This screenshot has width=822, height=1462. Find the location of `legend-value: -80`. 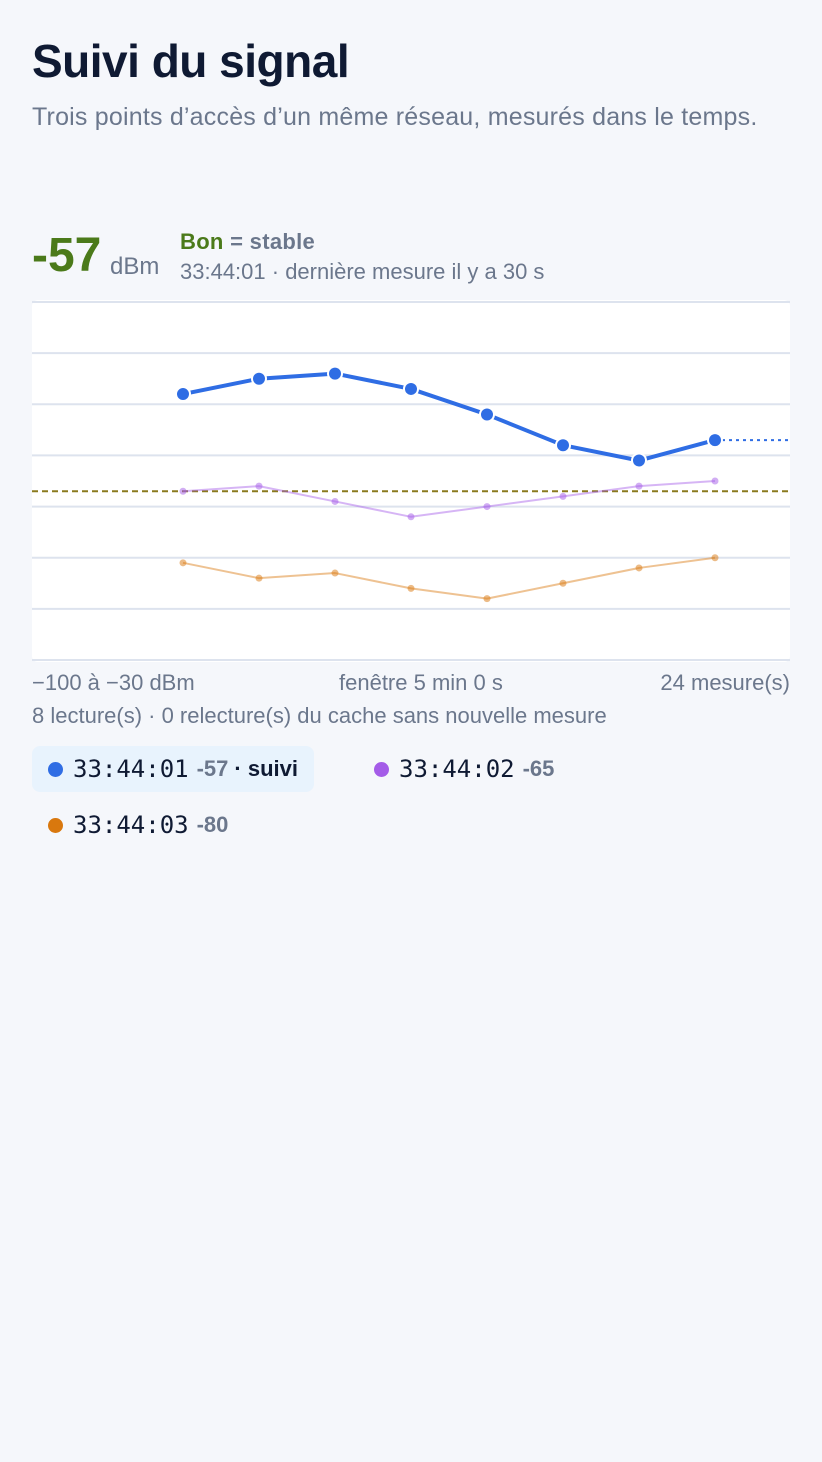

legend-value: -80 is located at coordinates (212, 824).